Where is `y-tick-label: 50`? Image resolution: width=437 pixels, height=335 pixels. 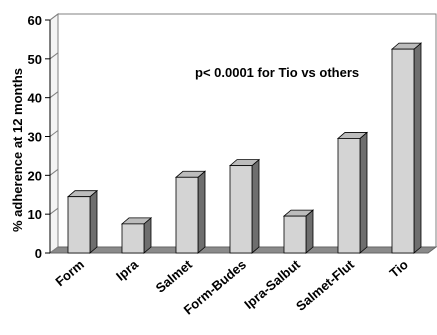 y-tick-label: 50 is located at coordinates (35, 59).